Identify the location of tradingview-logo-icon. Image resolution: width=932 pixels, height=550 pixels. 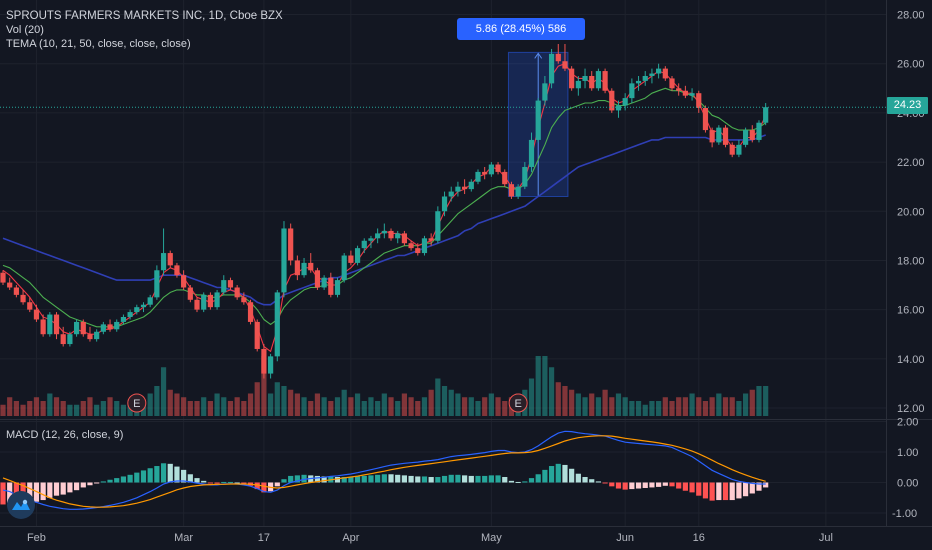
(21, 505).